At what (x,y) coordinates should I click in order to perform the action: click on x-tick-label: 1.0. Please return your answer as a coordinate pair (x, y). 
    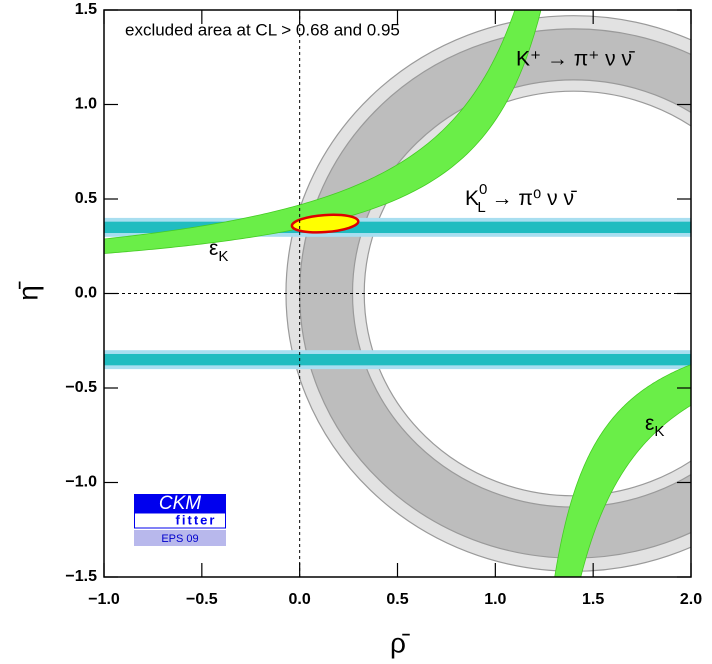
    Looking at the image, I should click on (495, 599).